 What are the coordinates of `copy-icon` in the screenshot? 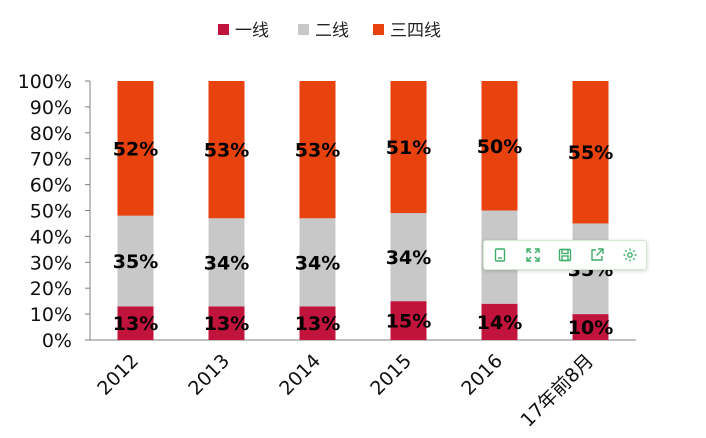 It's located at (500, 255).